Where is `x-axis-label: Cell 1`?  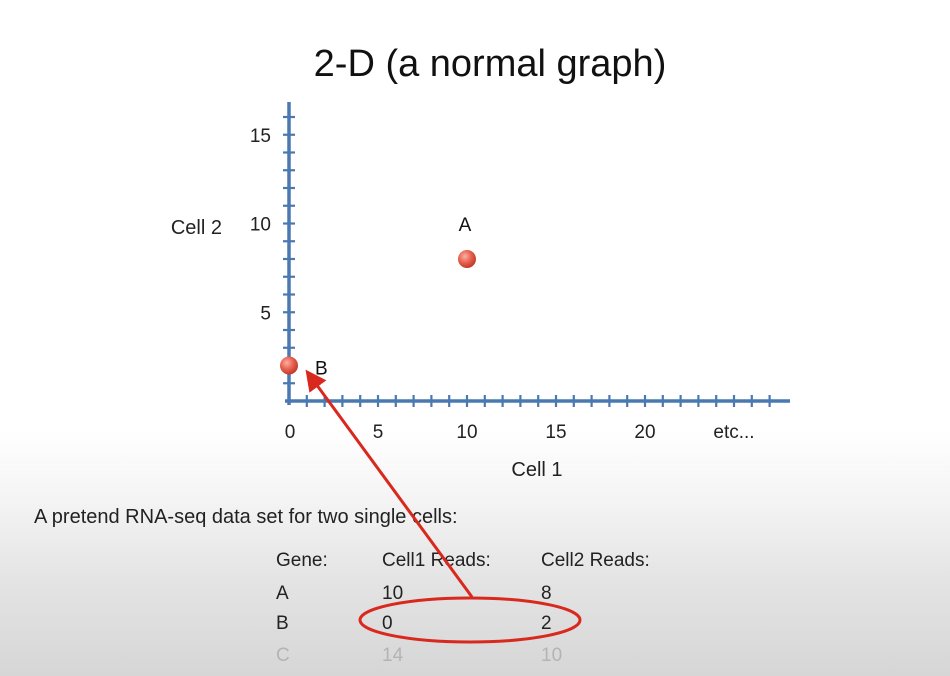 x-axis-label: Cell 1 is located at coordinates (536, 470).